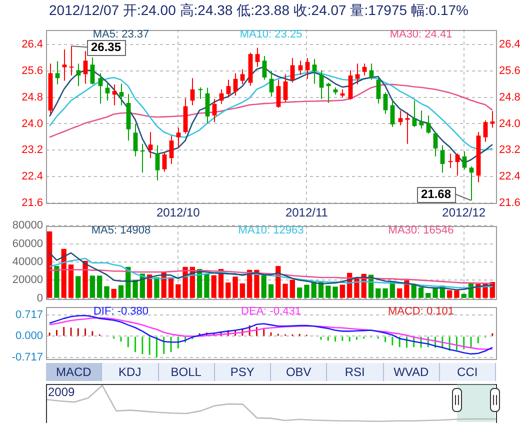 The width and height of the screenshot is (524, 433). I want to click on y-tick-label: 21.6, so click(32, 203).